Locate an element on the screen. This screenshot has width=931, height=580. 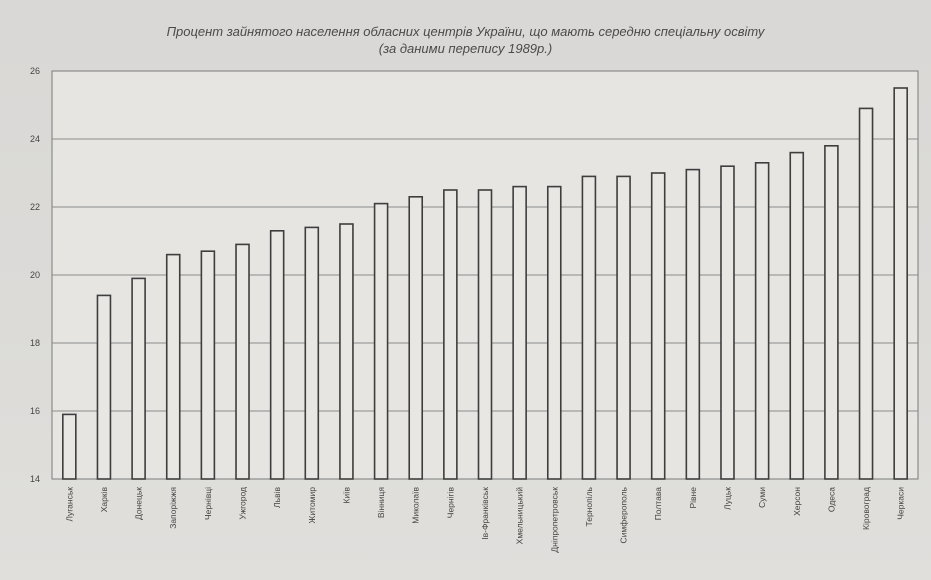
x-tick-label: Чернівці is located at coordinates (208, 503).